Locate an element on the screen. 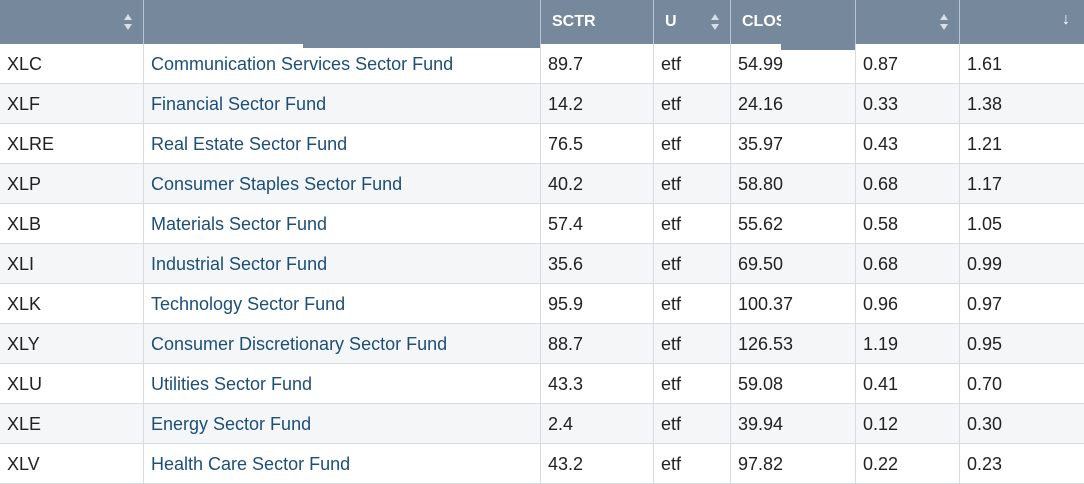 The image size is (1084, 484). value-cell: 0.58 is located at coordinates (908, 224).